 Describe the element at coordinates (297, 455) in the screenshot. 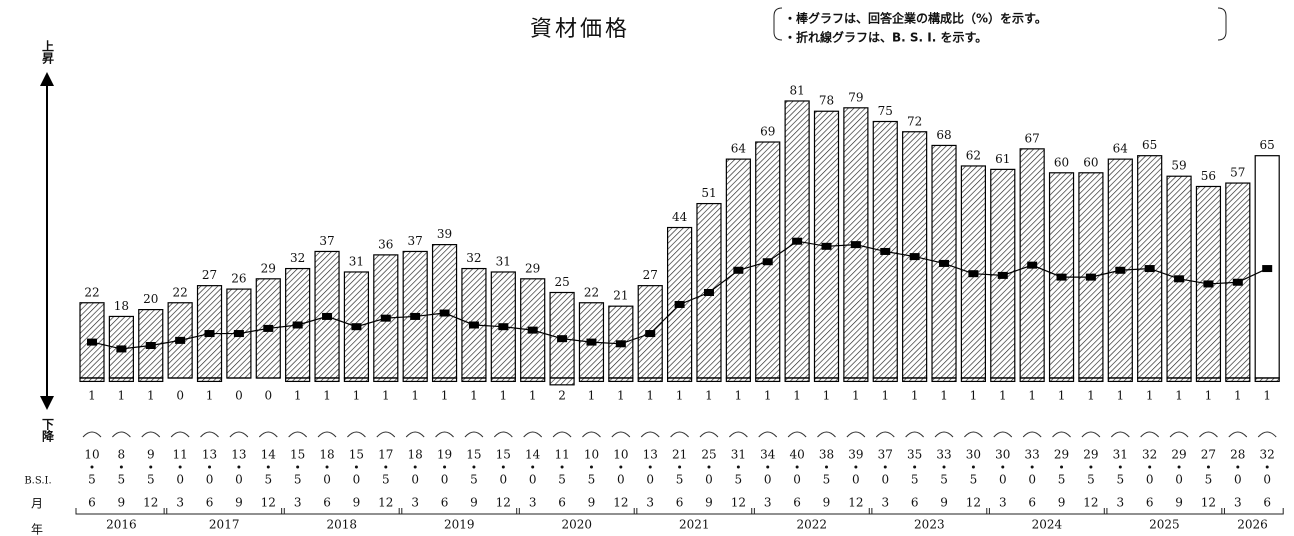

I see `bsi-label-int: 15` at that location.